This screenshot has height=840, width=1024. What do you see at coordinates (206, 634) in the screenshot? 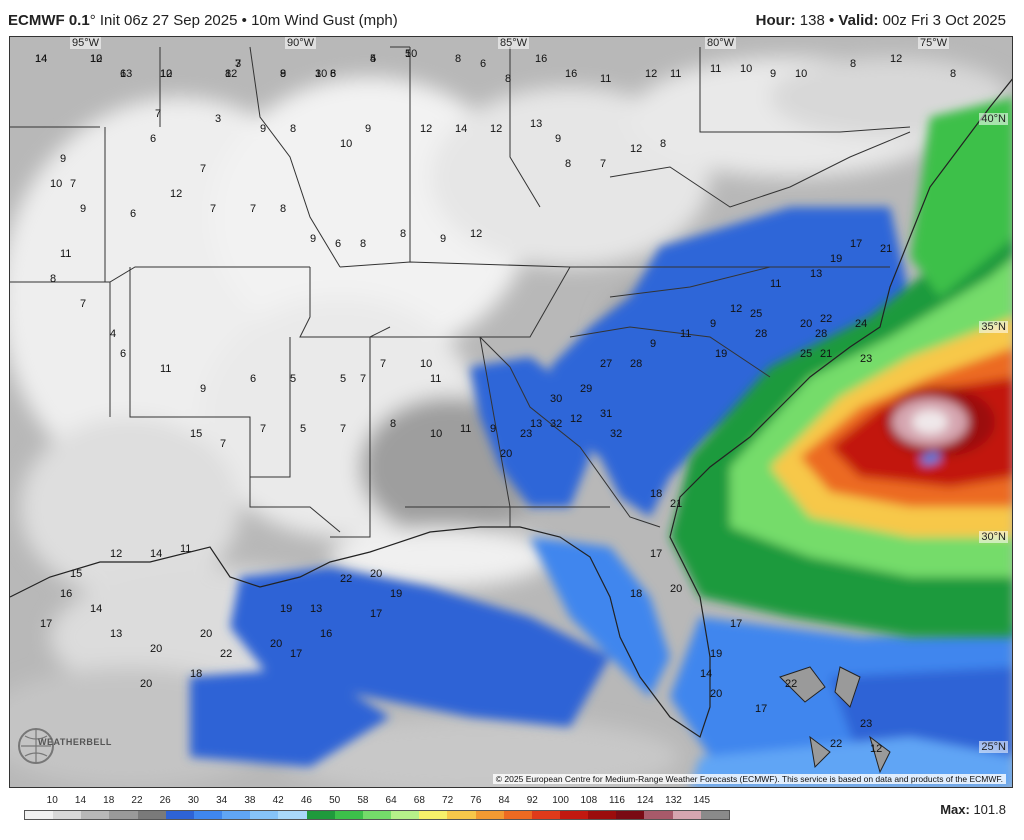
I see `gust-value-label: 20` at bounding box center [206, 634].